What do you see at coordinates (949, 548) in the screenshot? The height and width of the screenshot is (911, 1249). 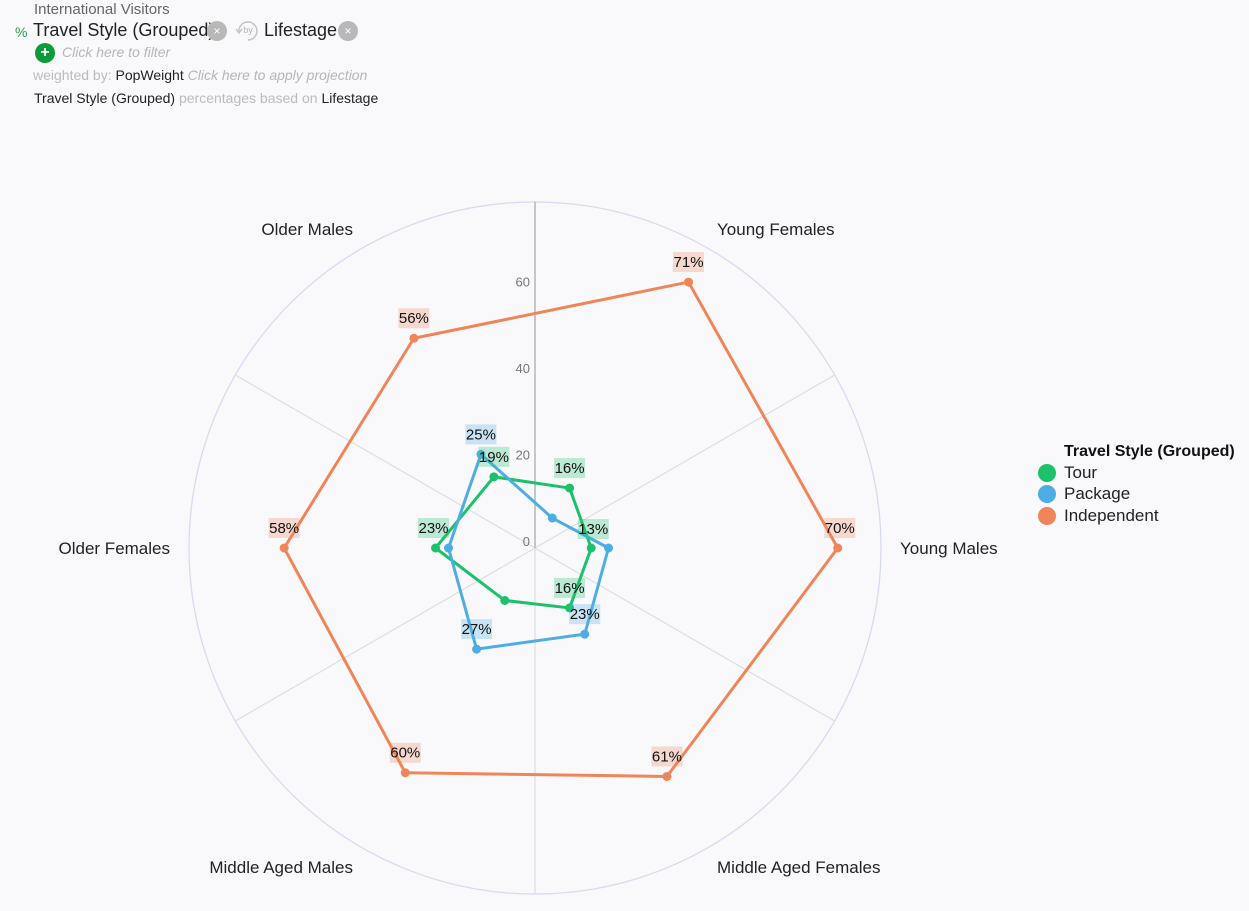 I see `category-label: Young Males` at bounding box center [949, 548].